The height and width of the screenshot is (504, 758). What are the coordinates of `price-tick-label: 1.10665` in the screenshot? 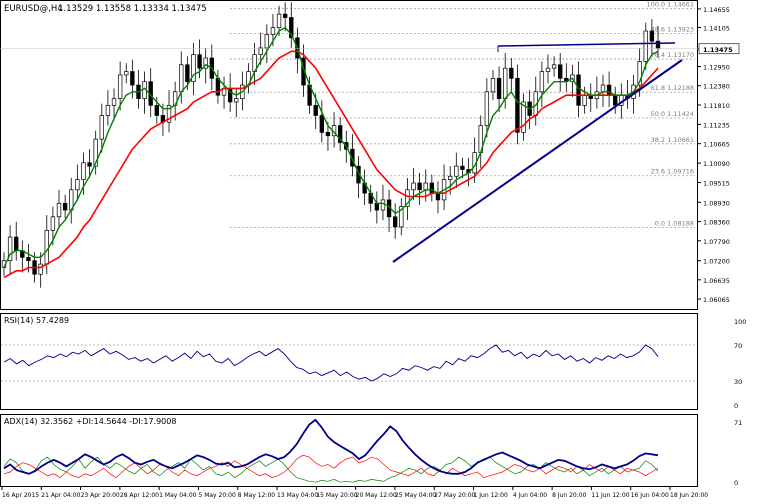 It's located at (716, 145).